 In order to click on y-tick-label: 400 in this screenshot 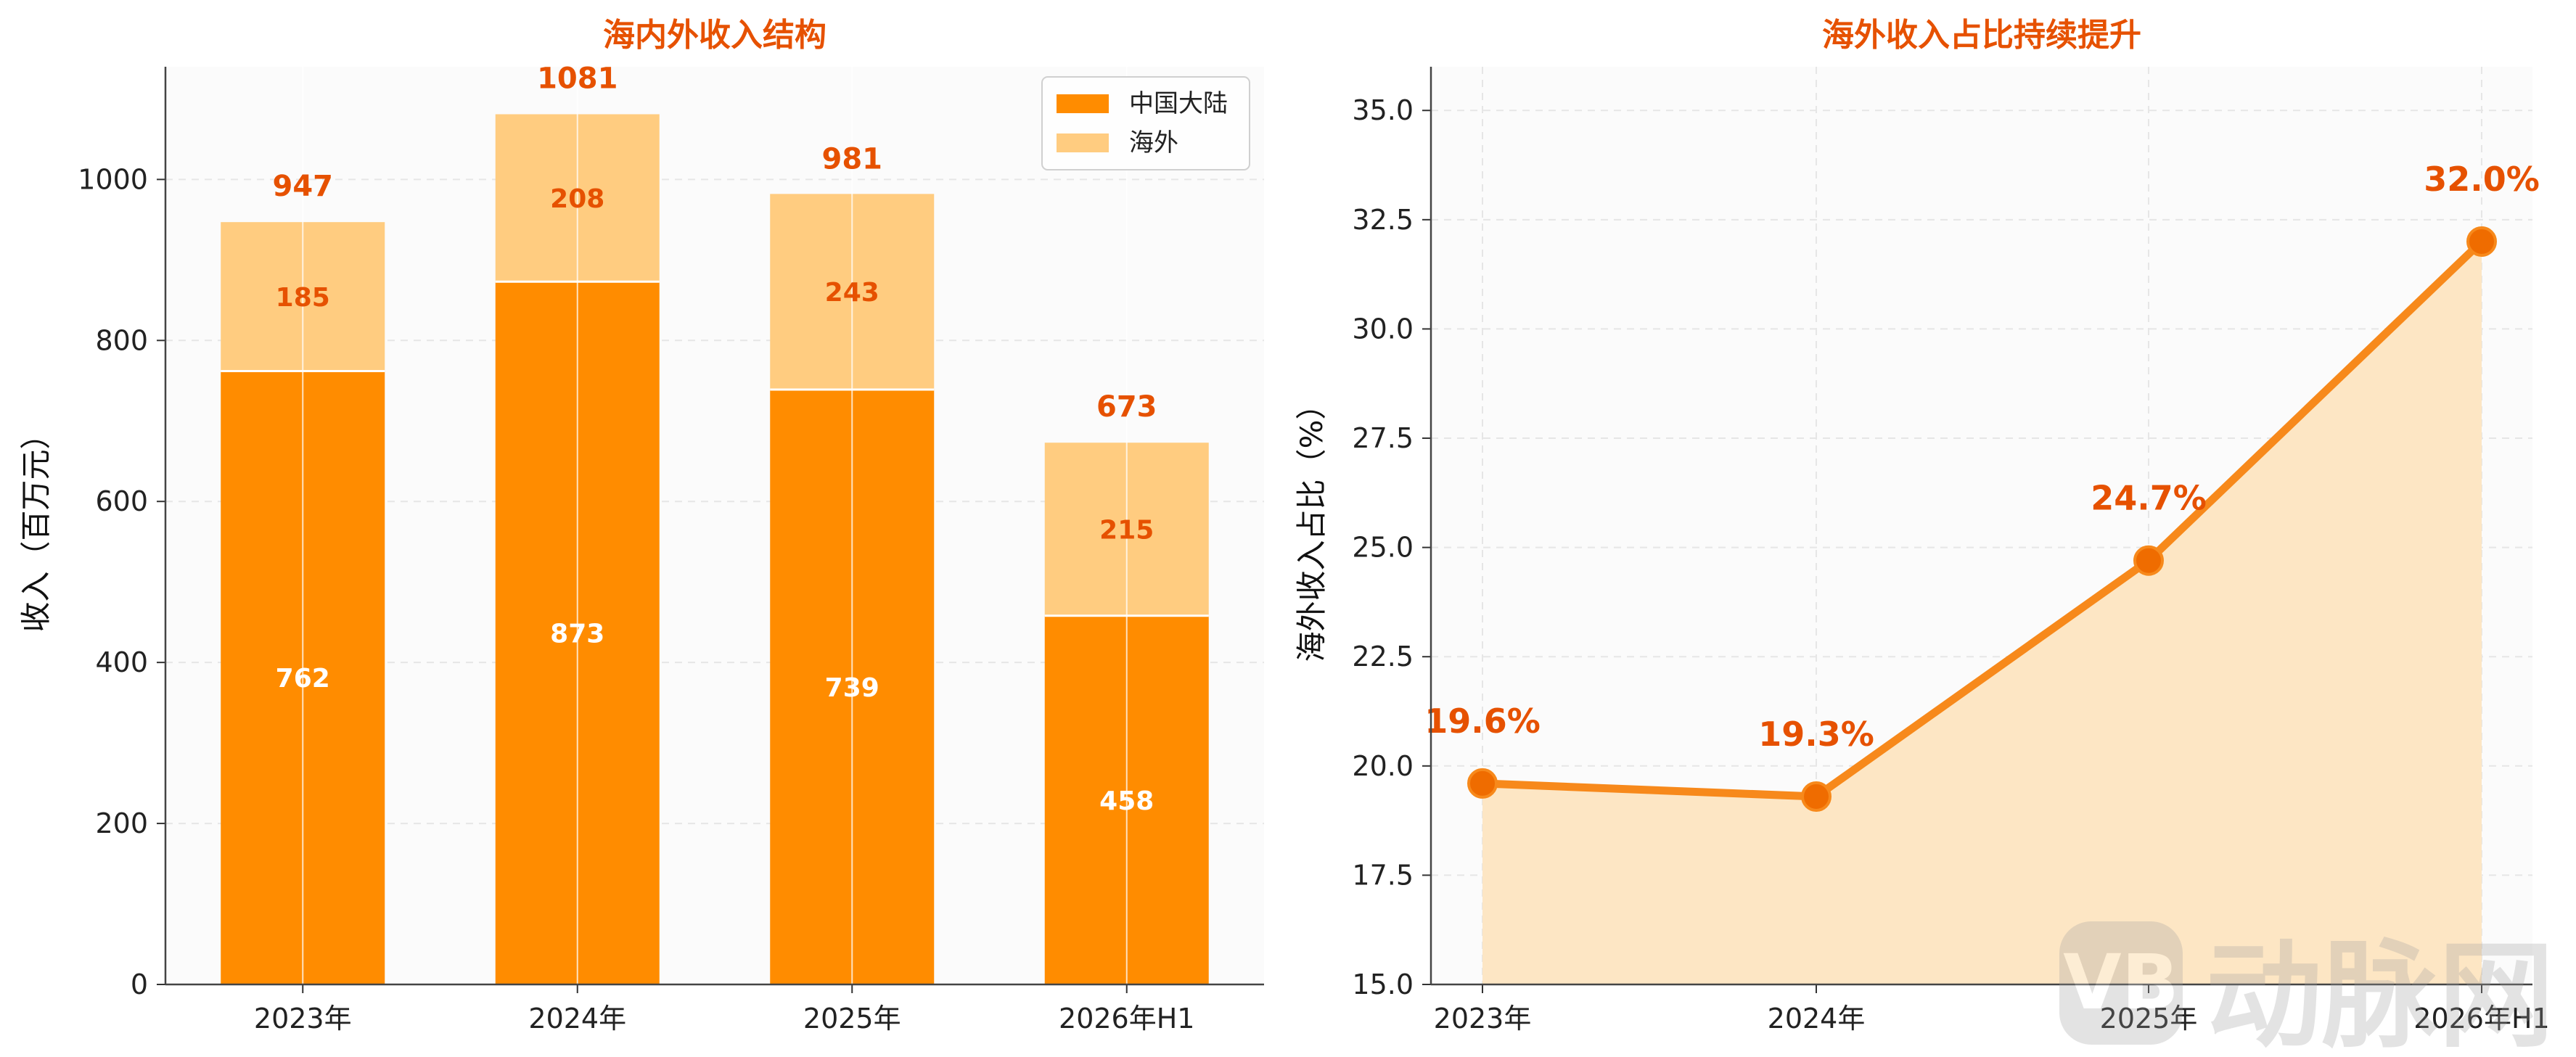, I will do `click(121, 662)`.